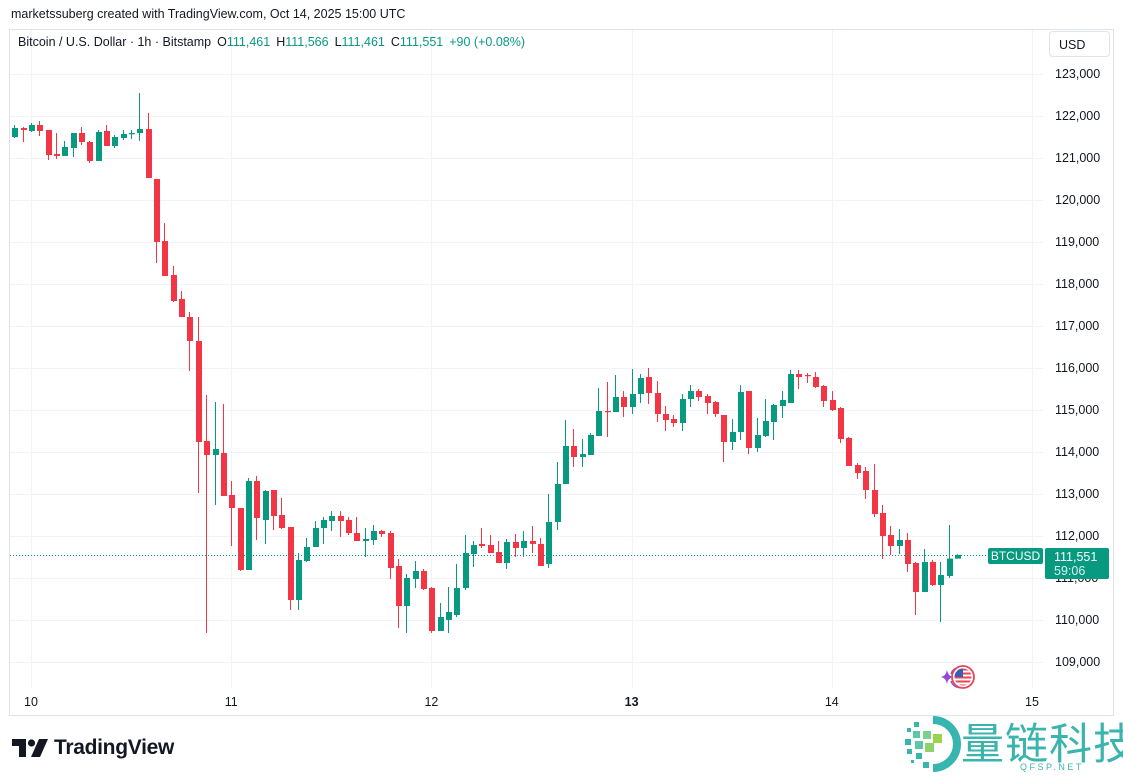 This screenshot has width=1123, height=776. What do you see at coordinates (1079, 44) in the screenshot?
I see `currency-button: USD` at bounding box center [1079, 44].